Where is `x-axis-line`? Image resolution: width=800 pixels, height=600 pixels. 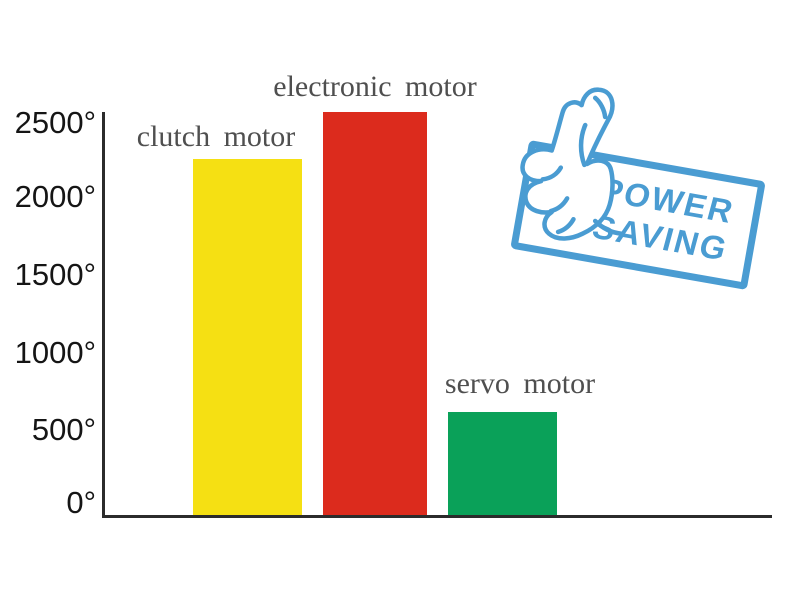 x-axis-line is located at coordinates (437, 516).